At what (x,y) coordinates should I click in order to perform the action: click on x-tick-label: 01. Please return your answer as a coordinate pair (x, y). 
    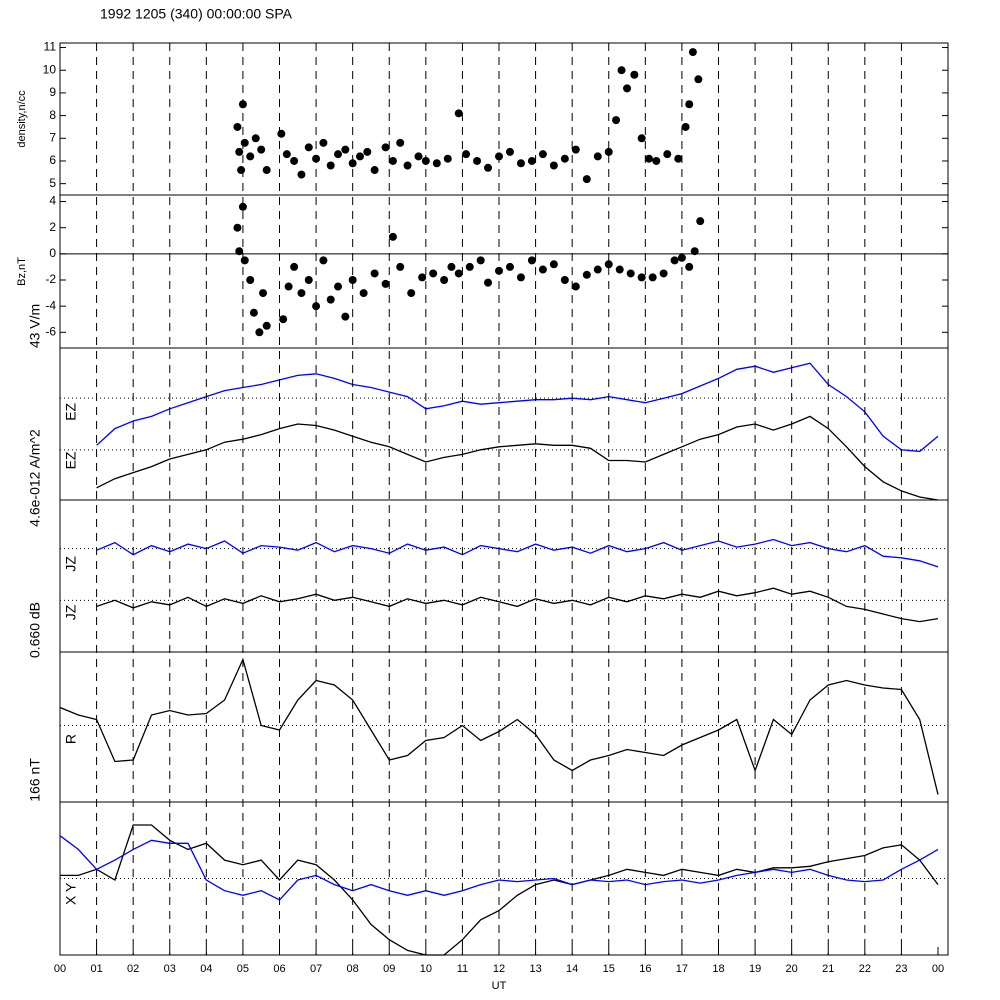
    Looking at the image, I should click on (96, 969).